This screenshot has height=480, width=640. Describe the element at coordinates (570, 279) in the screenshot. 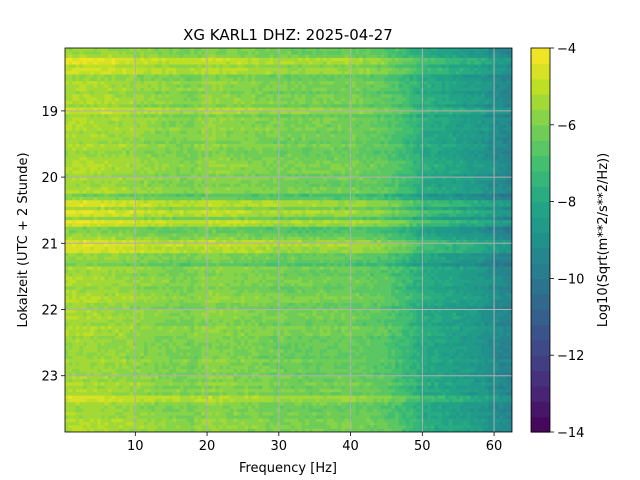

I see `colorbar-tick-label: −10` at that location.